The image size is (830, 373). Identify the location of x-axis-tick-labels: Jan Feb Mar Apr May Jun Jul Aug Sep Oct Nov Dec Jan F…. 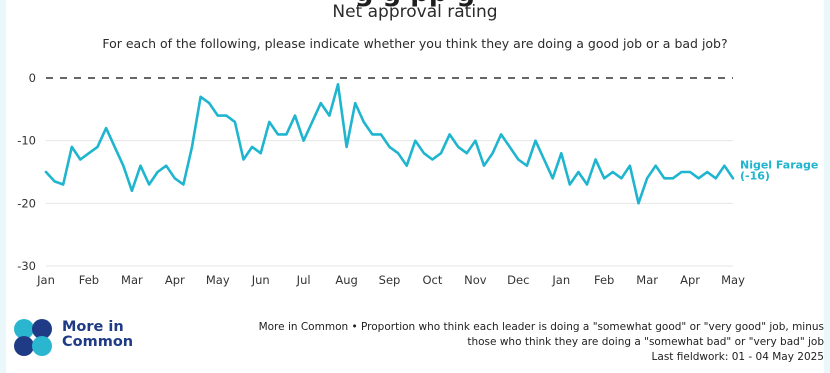
(390, 280).